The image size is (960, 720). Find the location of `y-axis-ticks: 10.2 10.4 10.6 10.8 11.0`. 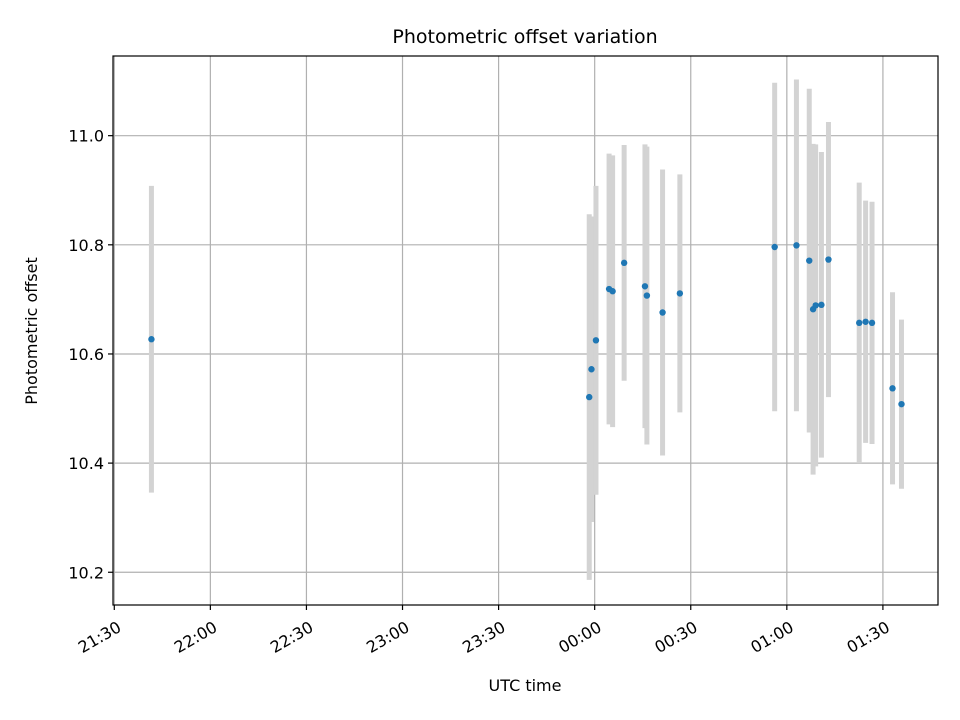

y-axis-ticks: 10.2 10.4 10.6 10.8 11.0 is located at coordinates (90, 354).